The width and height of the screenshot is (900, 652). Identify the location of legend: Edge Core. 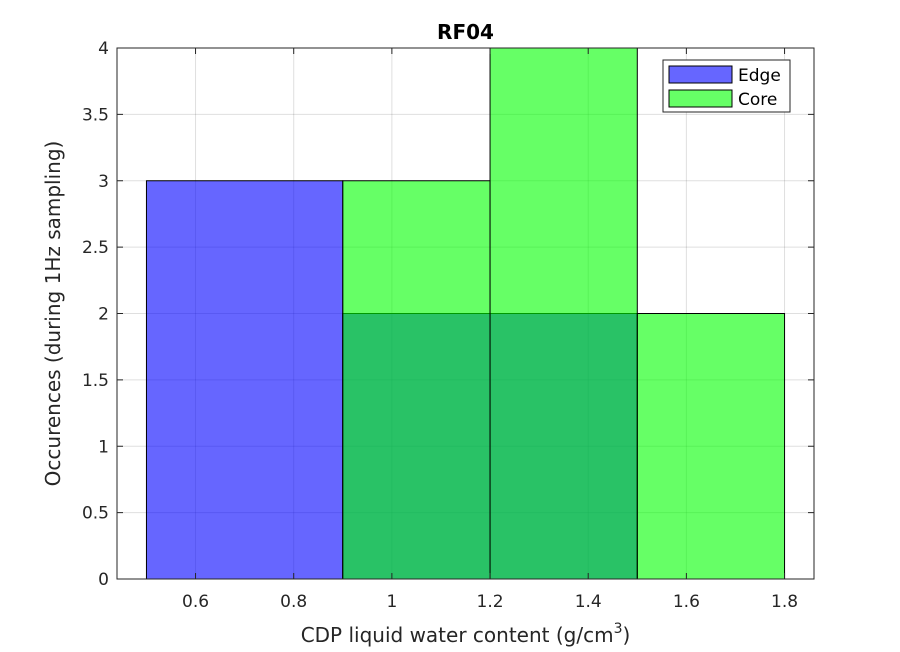
(726, 86).